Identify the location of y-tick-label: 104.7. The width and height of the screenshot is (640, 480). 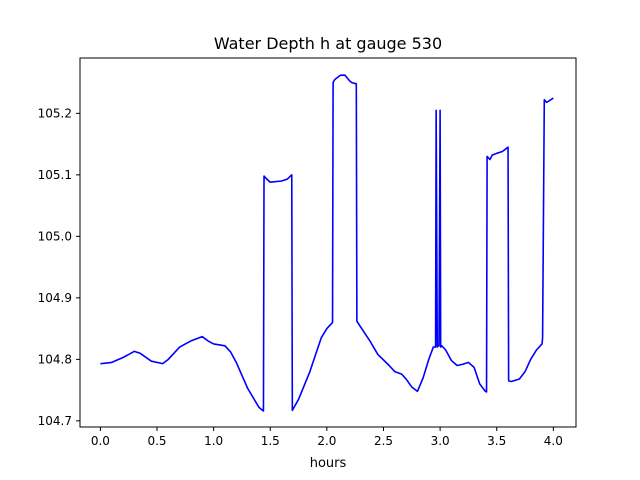
(55, 421).